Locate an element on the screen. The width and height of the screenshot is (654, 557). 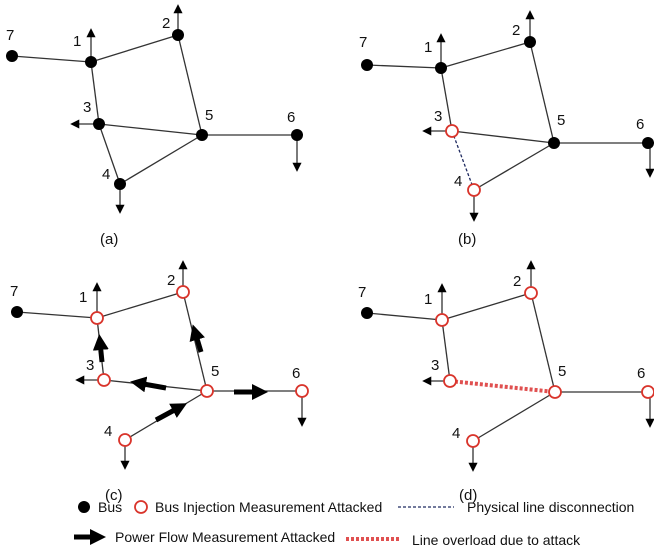
panel-caption-c: (c) is located at coordinates (114, 495).